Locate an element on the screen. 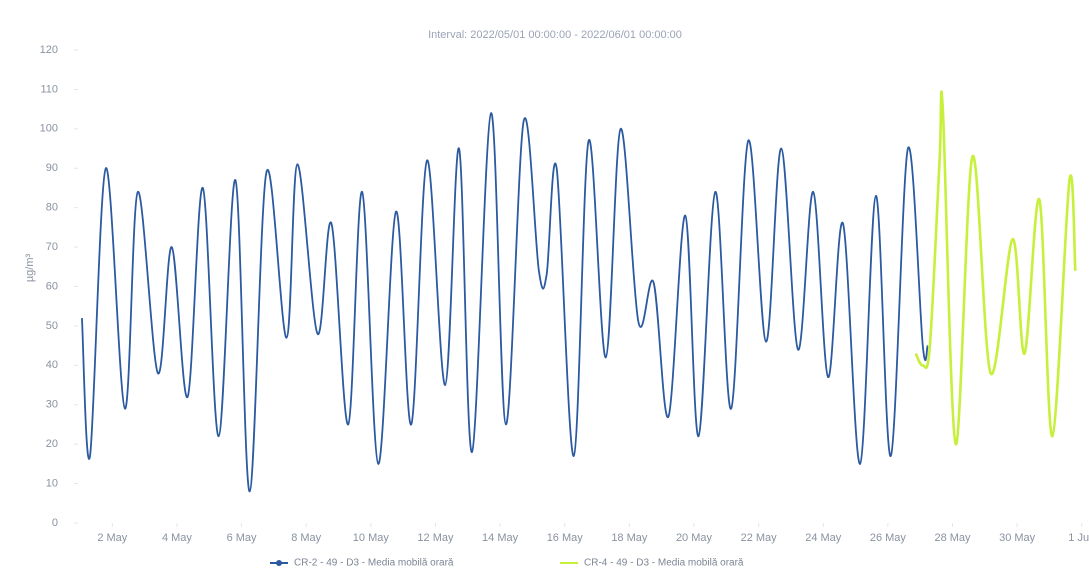 The width and height of the screenshot is (1089, 571). y-tick-label: 90 is located at coordinates (52, 168).